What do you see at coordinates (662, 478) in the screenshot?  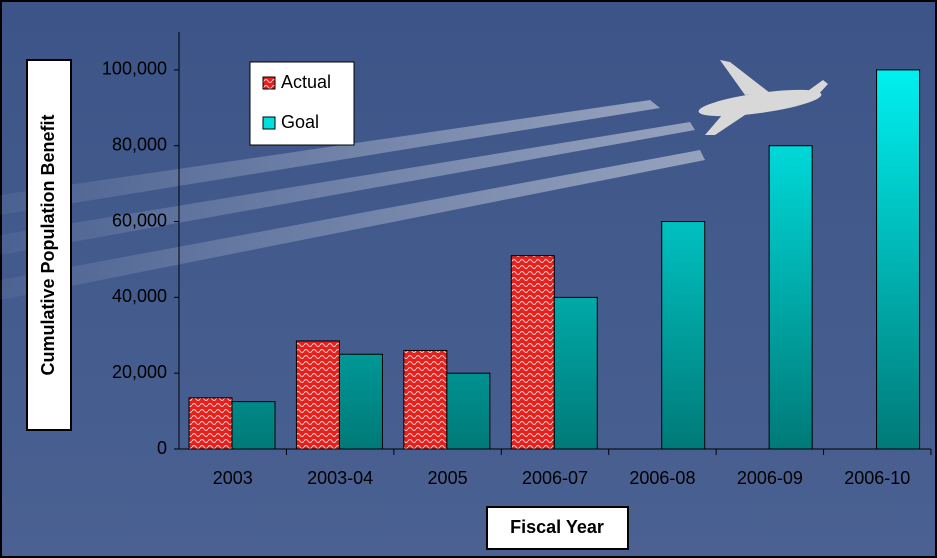 I see `x-tick-label: 2006-08` at bounding box center [662, 478].